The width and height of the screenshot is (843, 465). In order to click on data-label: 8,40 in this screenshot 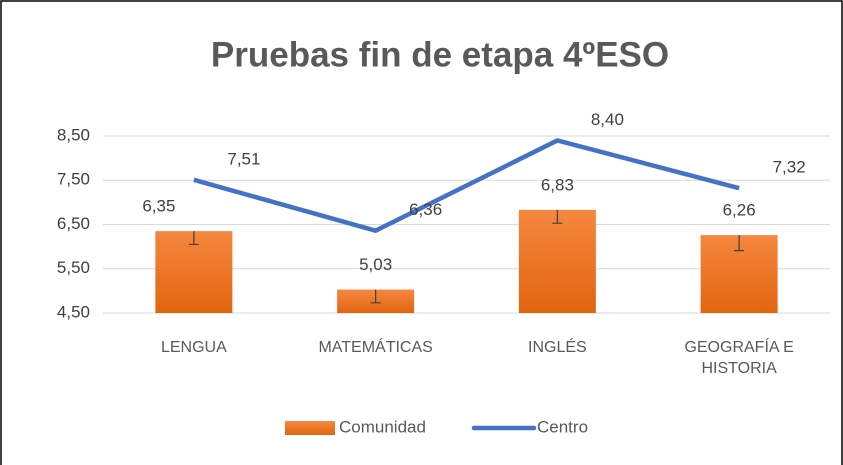, I will do `click(607, 119)`.